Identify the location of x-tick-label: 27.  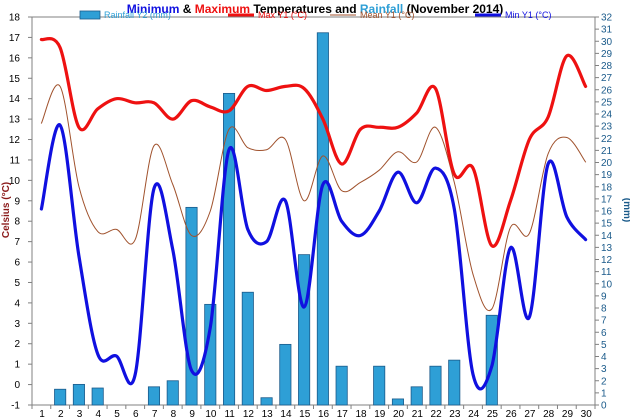
(530, 414).